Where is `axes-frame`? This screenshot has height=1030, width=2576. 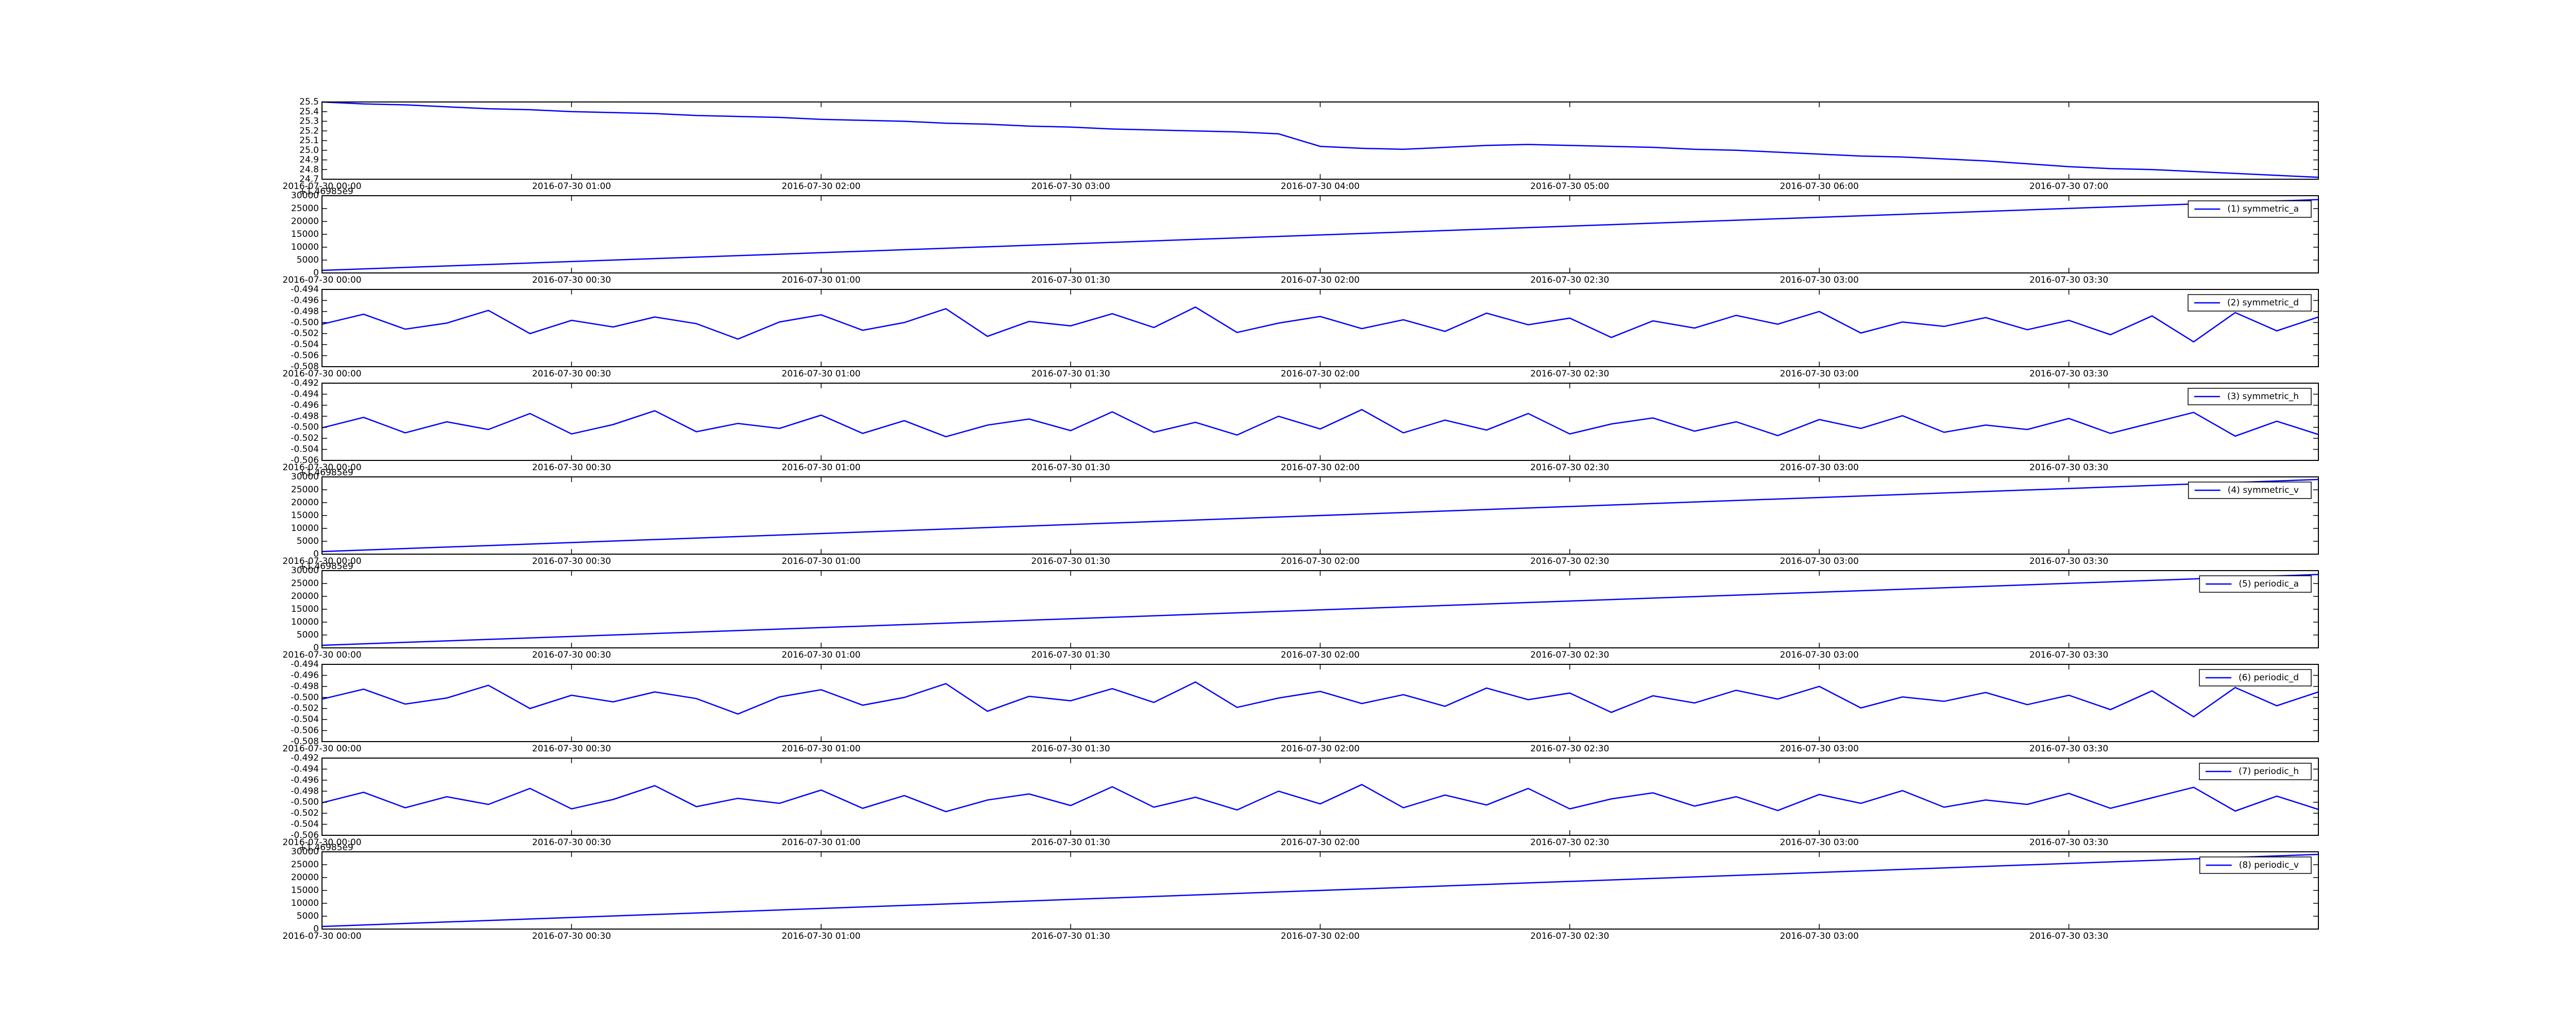 axes-frame is located at coordinates (1320, 703).